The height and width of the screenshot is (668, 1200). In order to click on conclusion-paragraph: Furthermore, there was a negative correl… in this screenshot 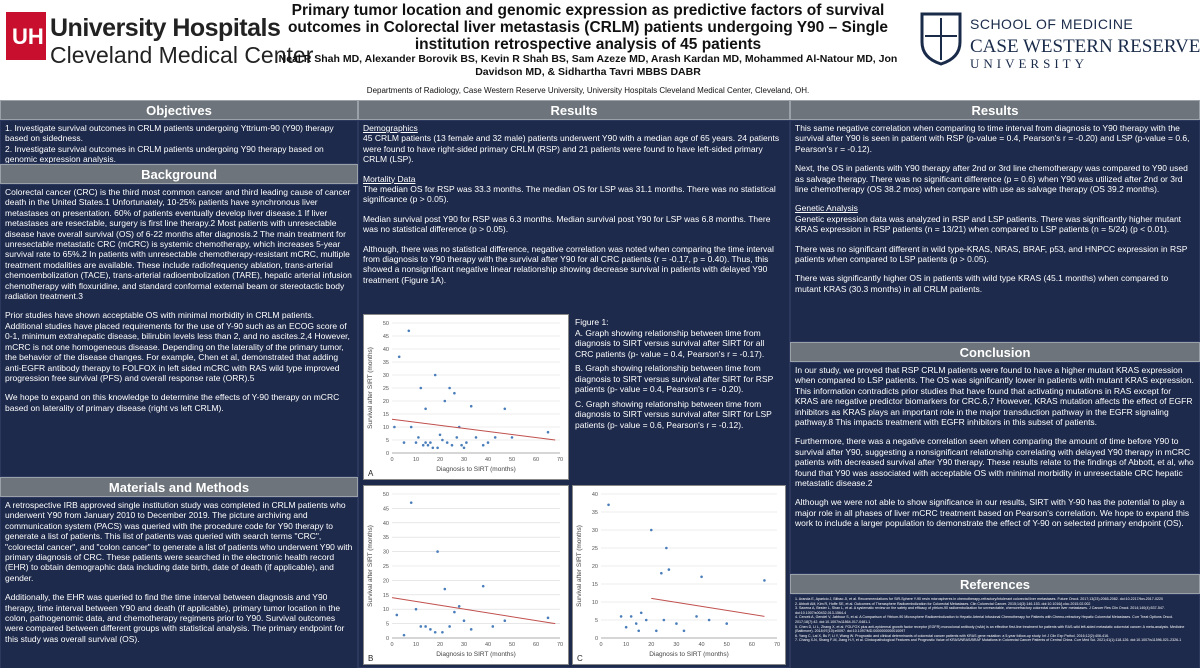, I will do `click(994, 462)`.